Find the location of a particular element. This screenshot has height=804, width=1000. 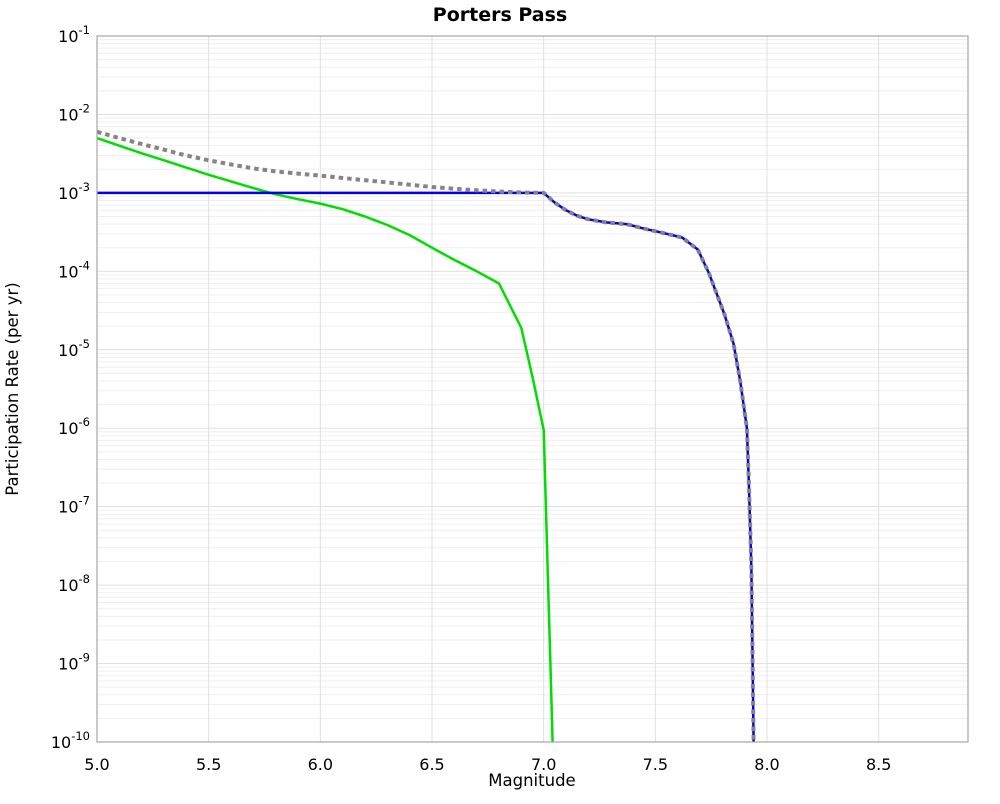

y-tick-label: 10⁻⁹ is located at coordinates (74, 662).